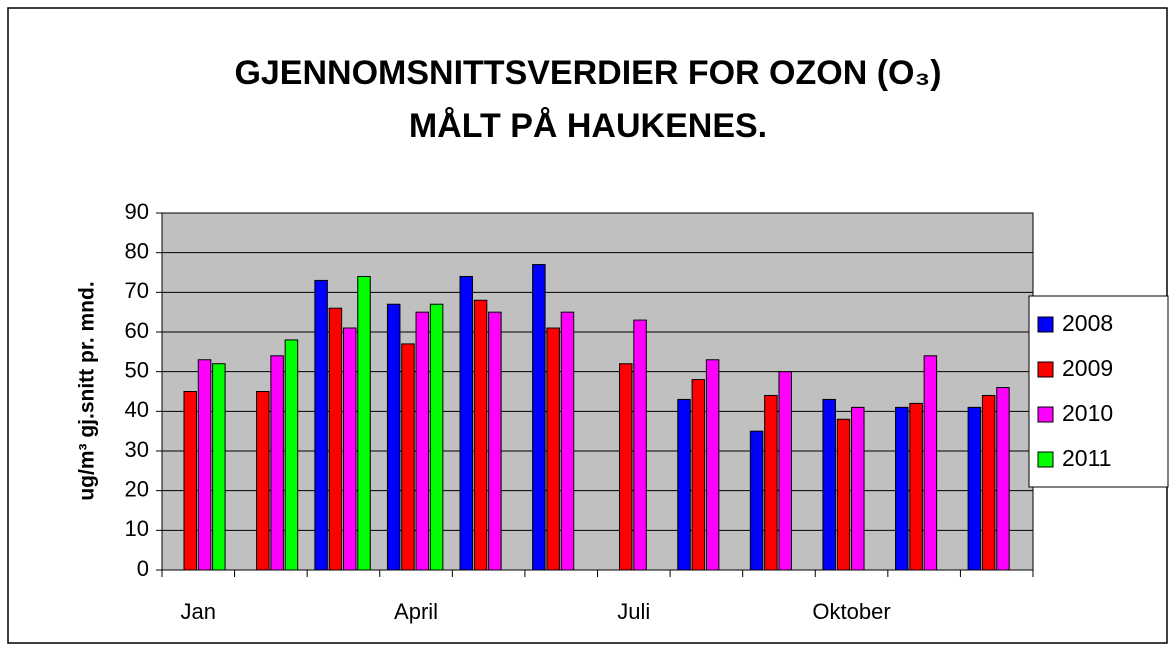 The height and width of the screenshot is (652, 1176). I want to click on y-tick-label: 60, so click(137, 330).